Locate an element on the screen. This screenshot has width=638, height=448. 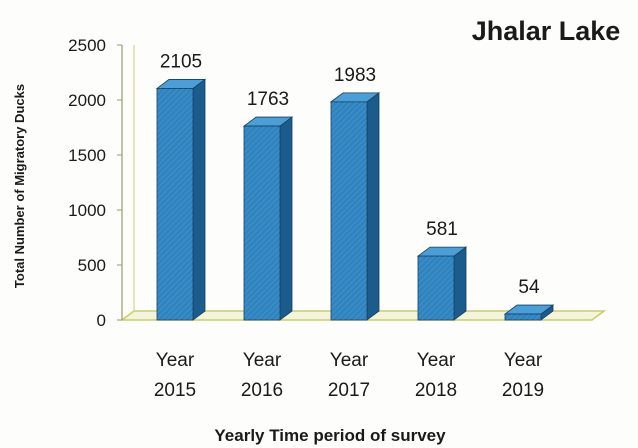
data-label: 2105 is located at coordinates (181, 61).